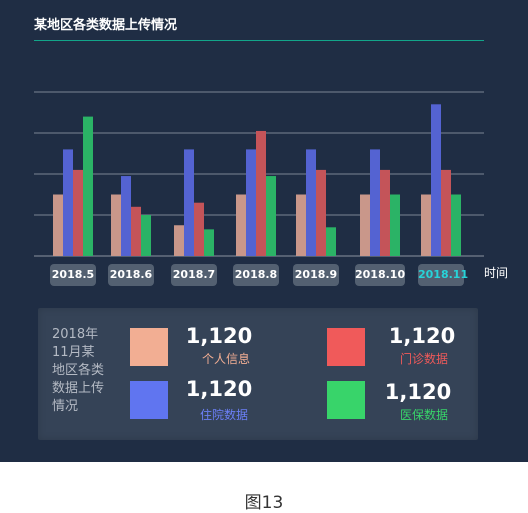 Image resolution: width=528 pixels, height=513 pixels. Describe the element at coordinates (68, 202) in the screenshot. I see `bar-2018.5-series-2` at that location.